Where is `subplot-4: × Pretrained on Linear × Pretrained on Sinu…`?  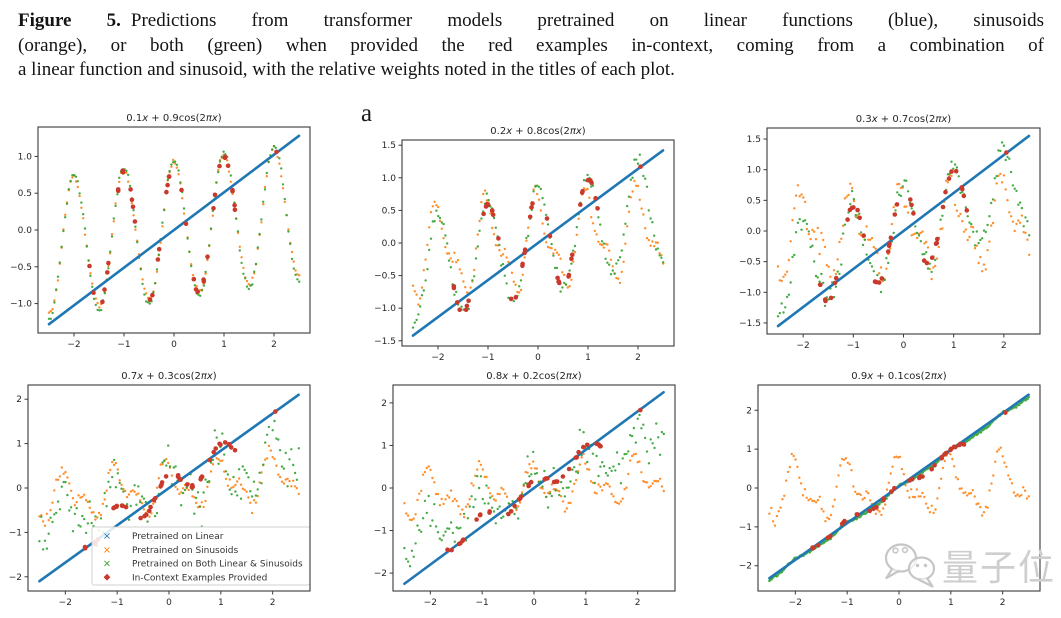 subplot-4: × Pretrained on Linear × Pretrained on Sinu… is located at coordinates (160, 492).